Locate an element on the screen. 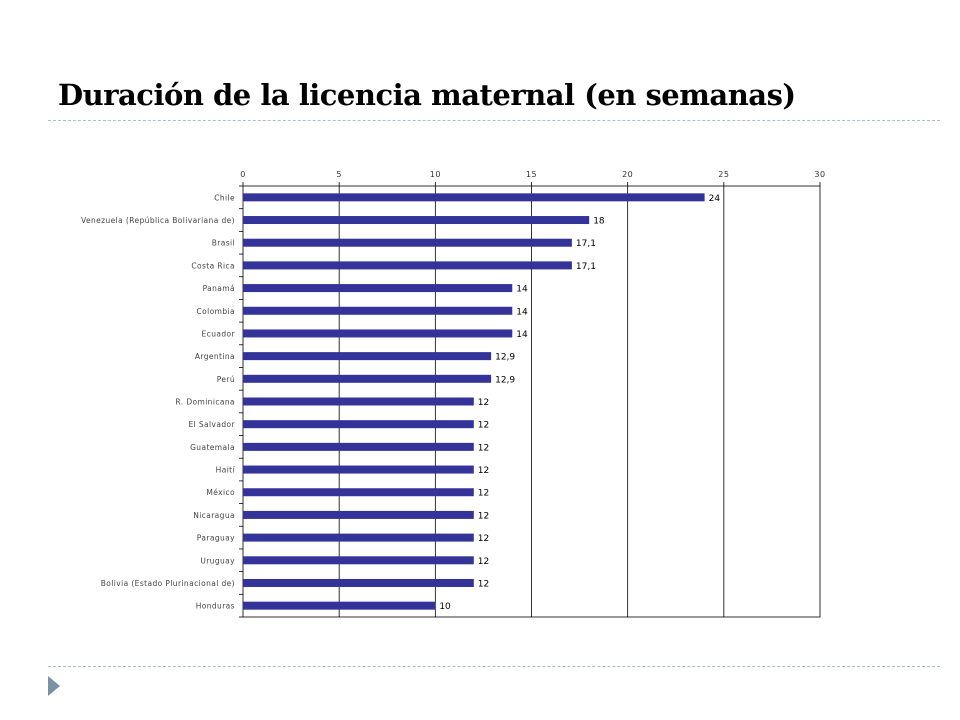 This screenshot has width=960, height=720. category-label: Honduras is located at coordinates (215, 606).